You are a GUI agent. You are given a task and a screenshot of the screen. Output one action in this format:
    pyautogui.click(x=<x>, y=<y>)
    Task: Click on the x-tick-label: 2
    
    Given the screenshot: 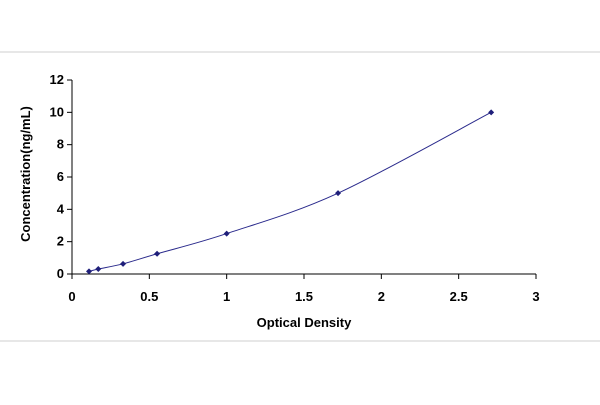 What is the action you would take?
    pyautogui.click(x=381, y=296)
    